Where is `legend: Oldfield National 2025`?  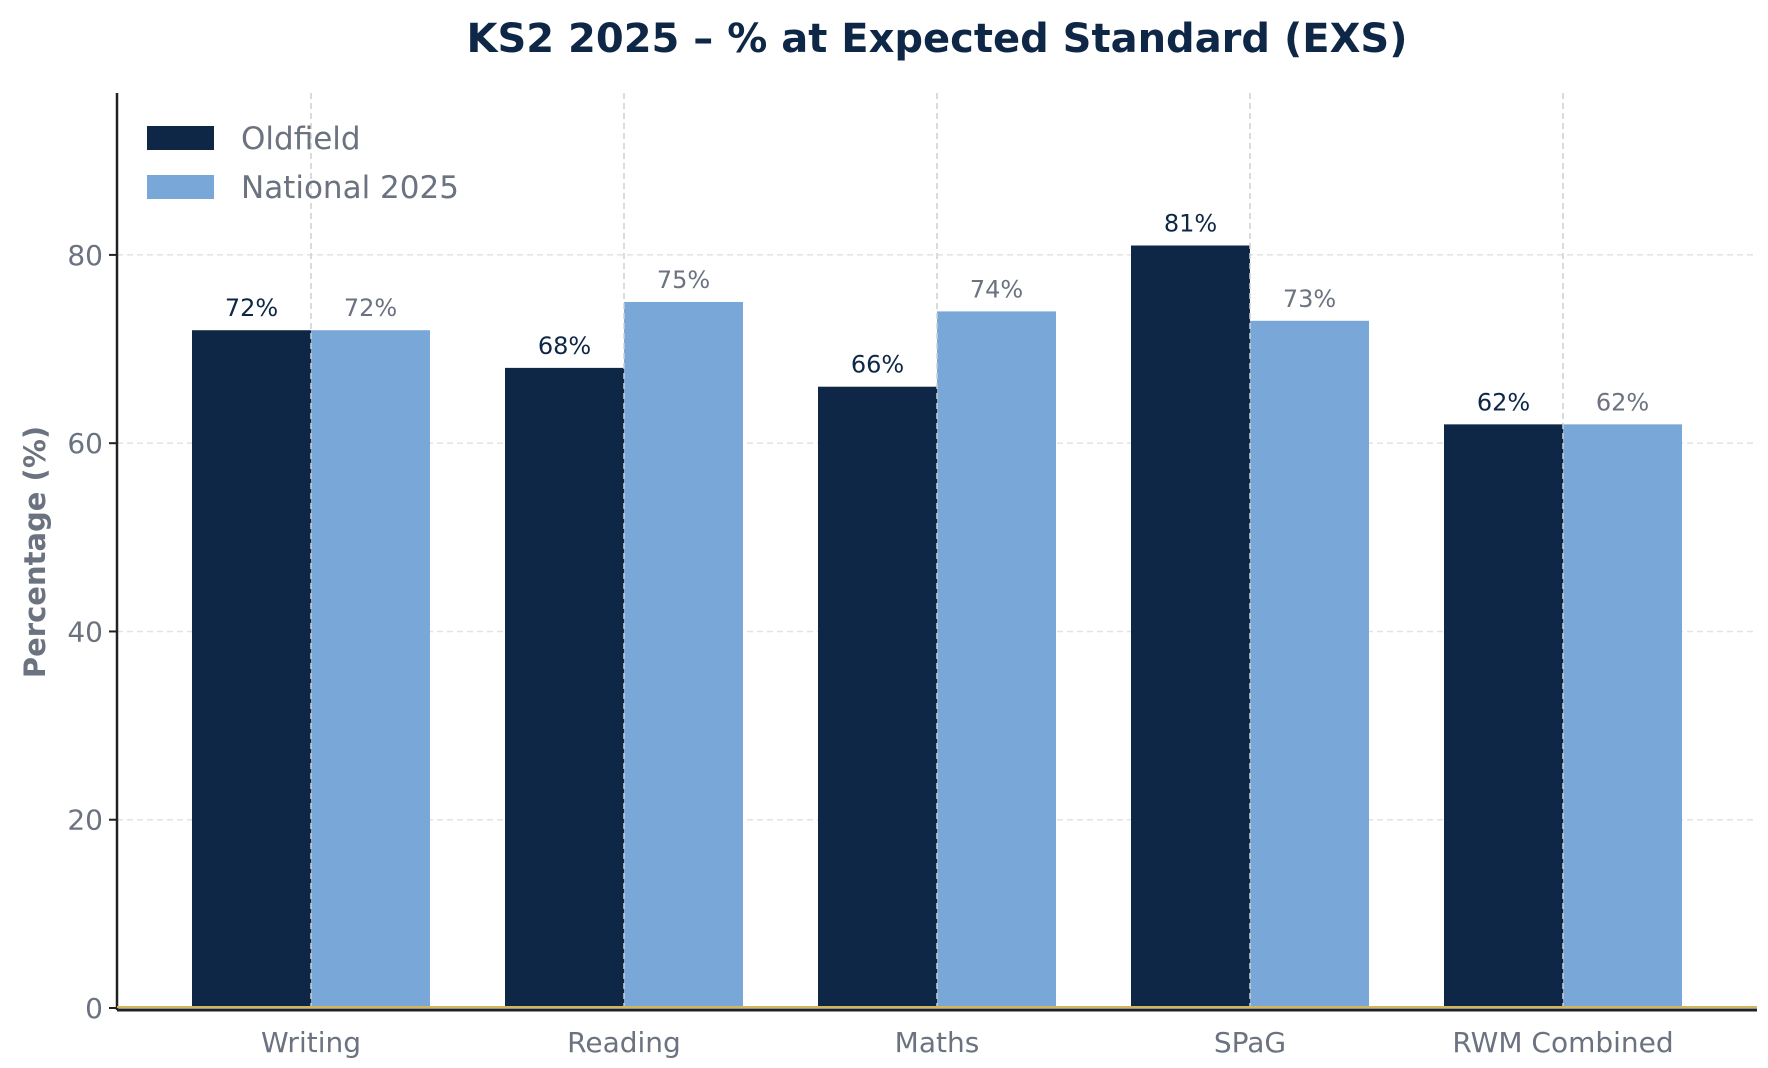 legend: Oldfield National 2025 is located at coordinates (303, 163).